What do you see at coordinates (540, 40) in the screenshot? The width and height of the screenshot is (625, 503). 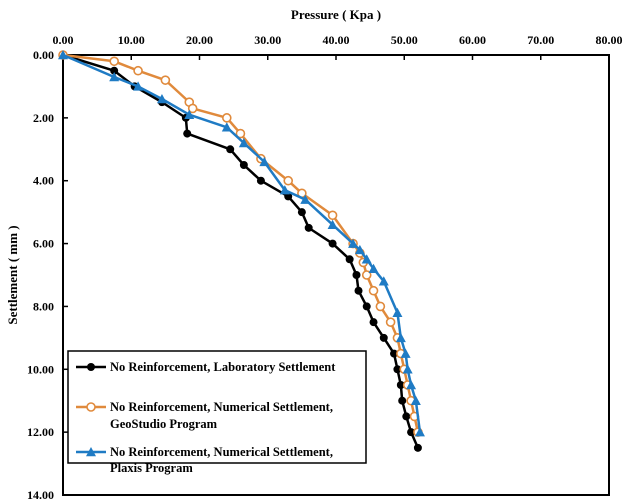 I see `x-tick-label: 70.00` at bounding box center [540, 40].